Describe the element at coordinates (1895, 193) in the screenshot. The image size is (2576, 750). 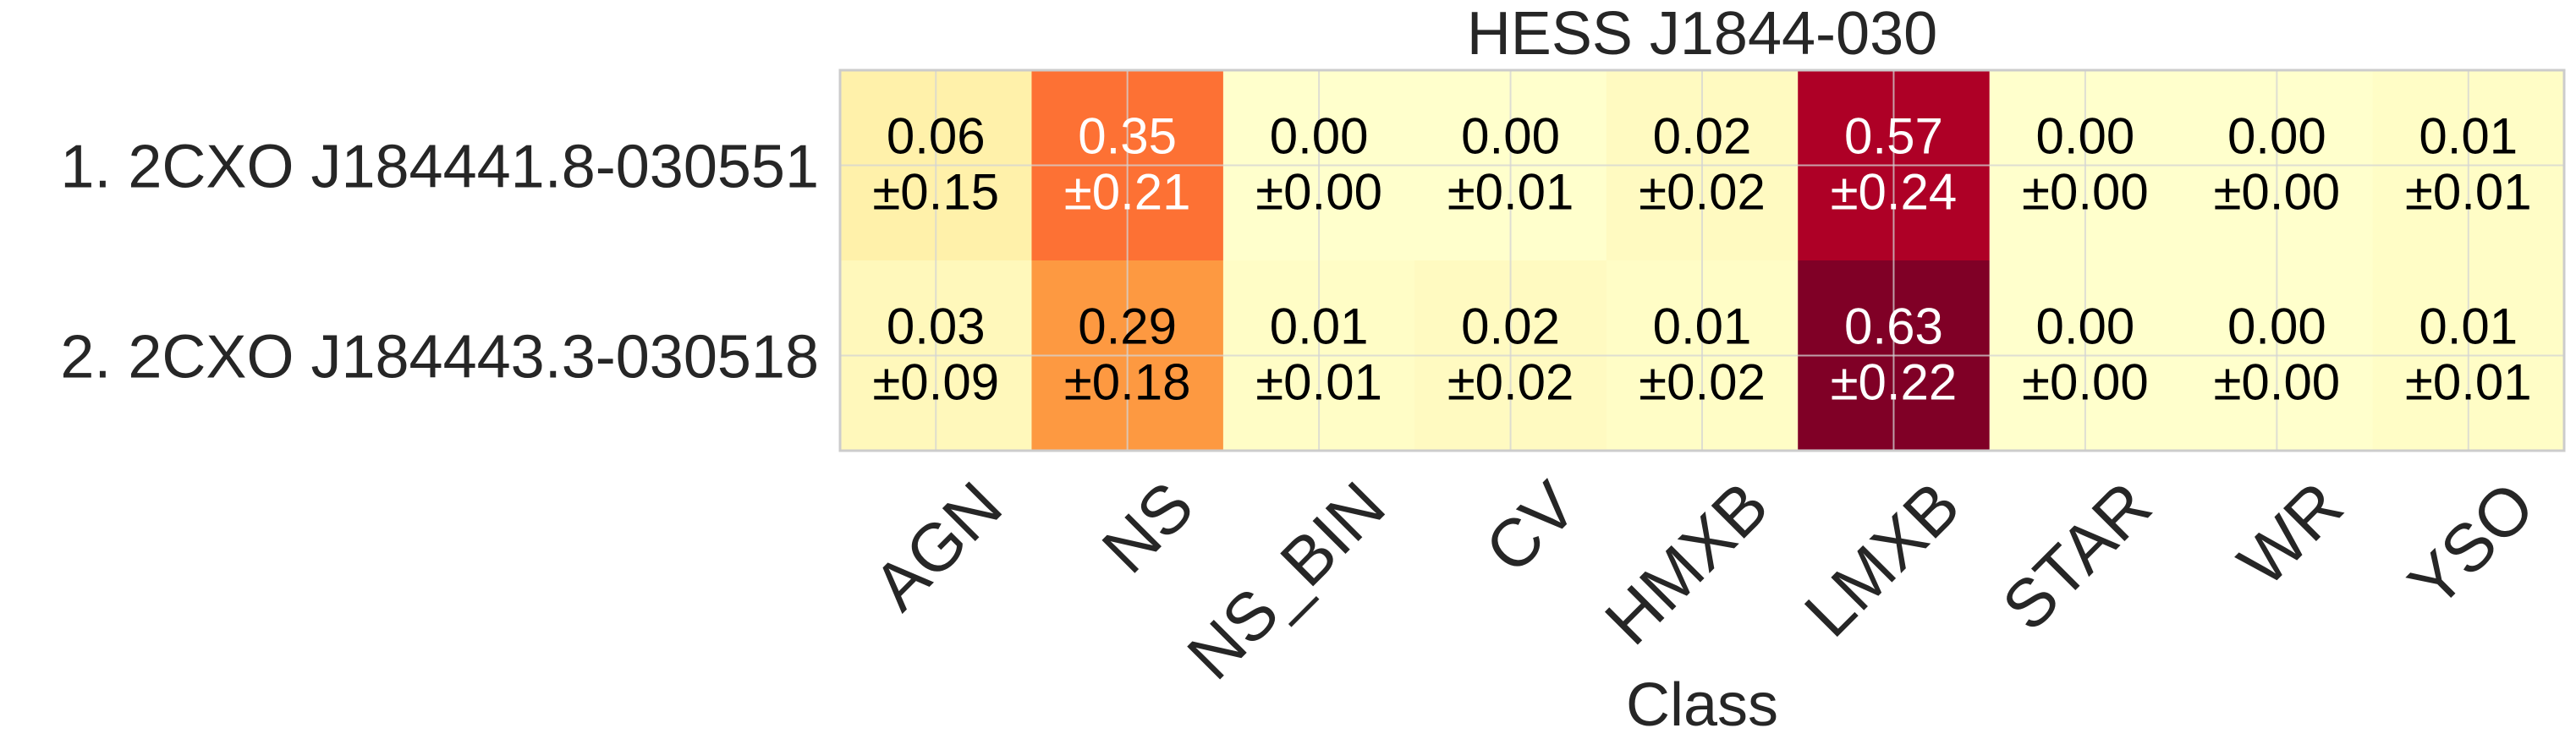
I see `cell-error-label: ±0.24` at that location.